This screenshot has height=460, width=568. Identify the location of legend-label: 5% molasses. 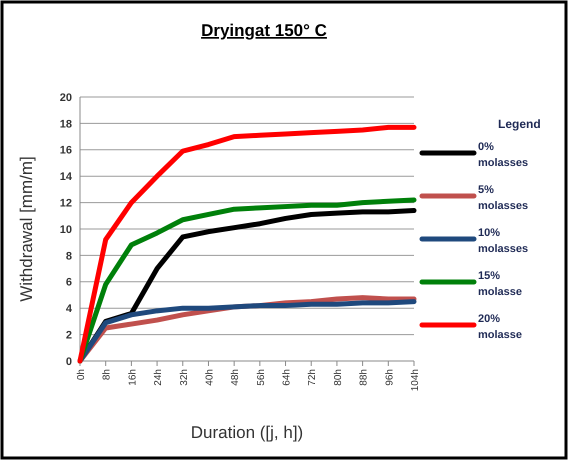
(503, 198).